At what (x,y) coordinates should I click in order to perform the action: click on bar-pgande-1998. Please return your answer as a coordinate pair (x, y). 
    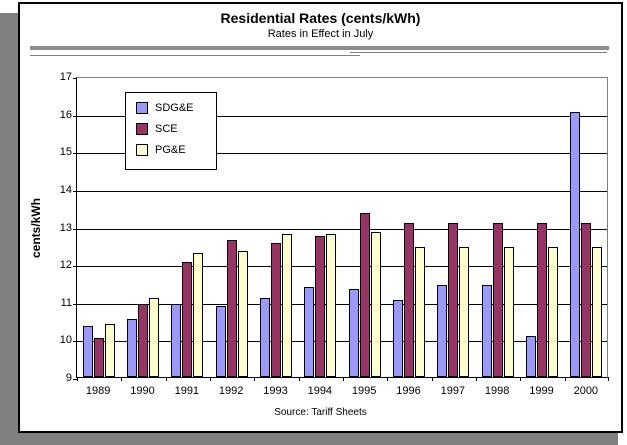
    Looking at the image, I should click on (508, 312).